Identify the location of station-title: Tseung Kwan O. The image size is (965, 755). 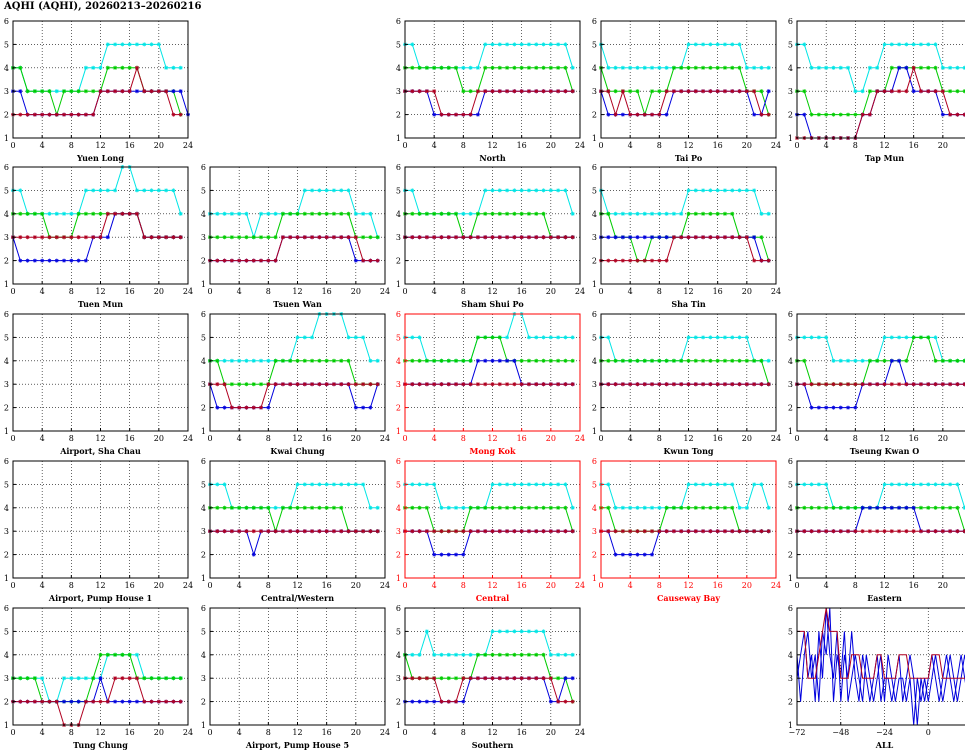
(884, 451).